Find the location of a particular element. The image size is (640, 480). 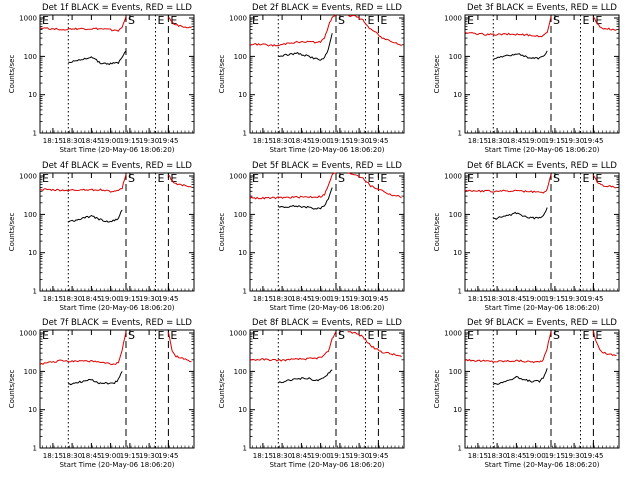

panel-title: Det 9f BLACK = Events, RED = LLD is located at coordinates (542, 323).